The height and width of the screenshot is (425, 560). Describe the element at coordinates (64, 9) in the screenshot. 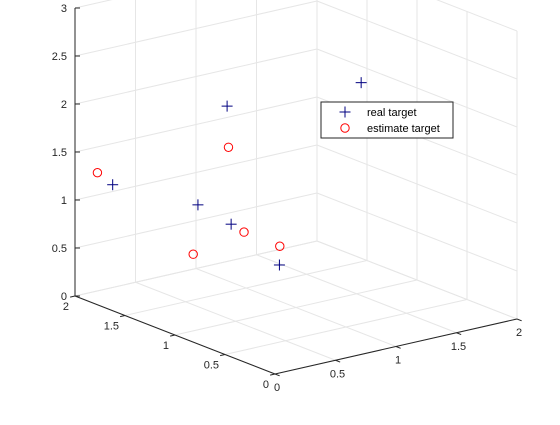

I see `z-tick-label: 3` at that location.